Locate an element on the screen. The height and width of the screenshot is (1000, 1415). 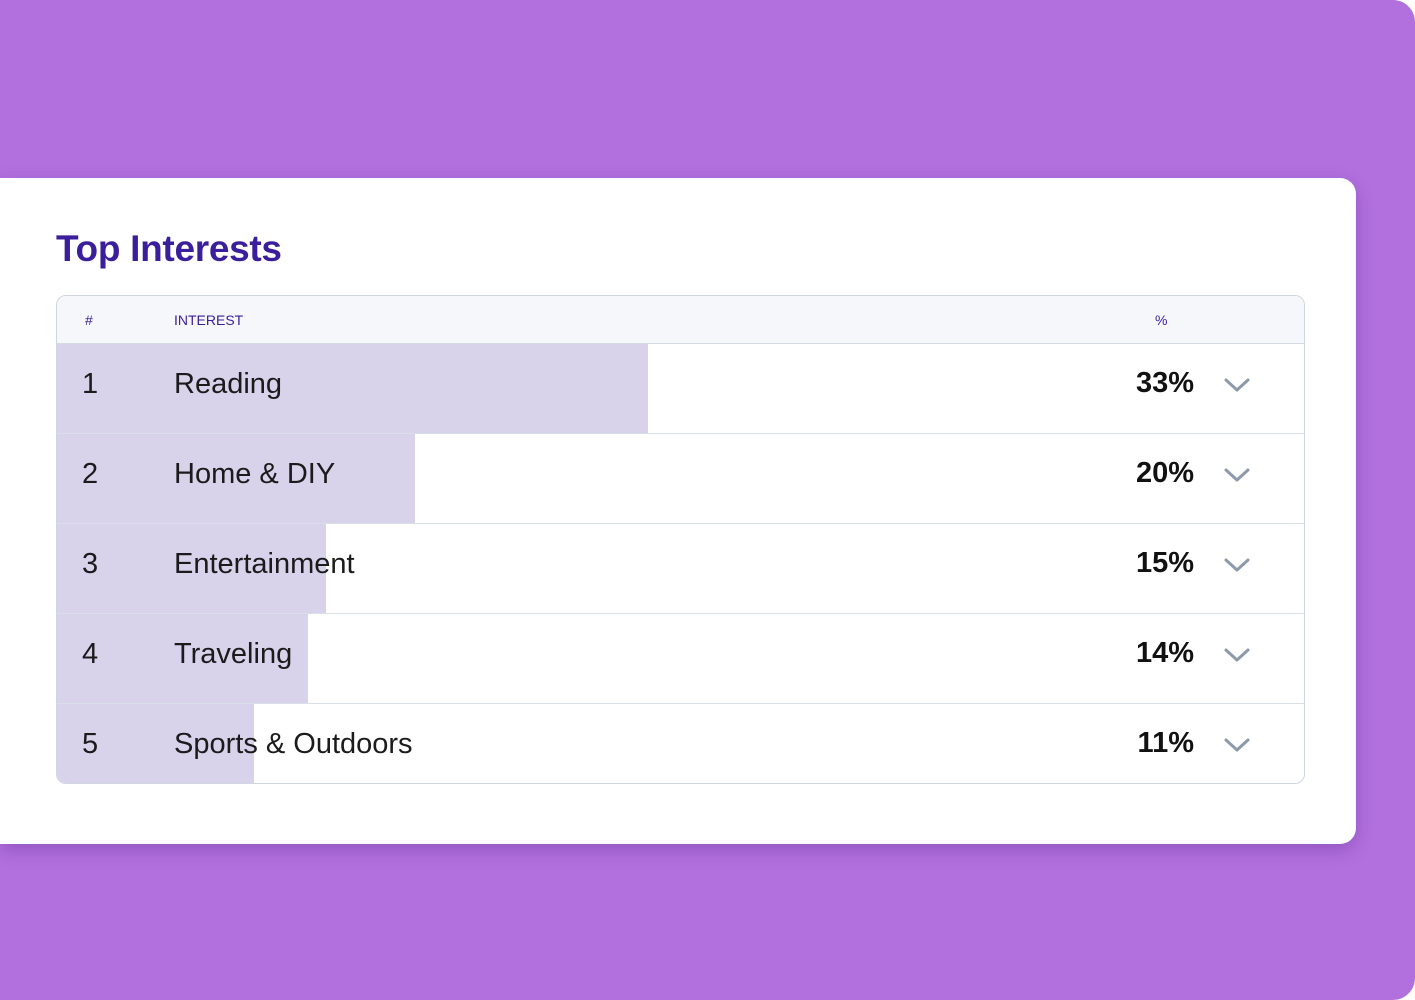
row-interest-name: Entertainment is located at coordinates (264, 564).